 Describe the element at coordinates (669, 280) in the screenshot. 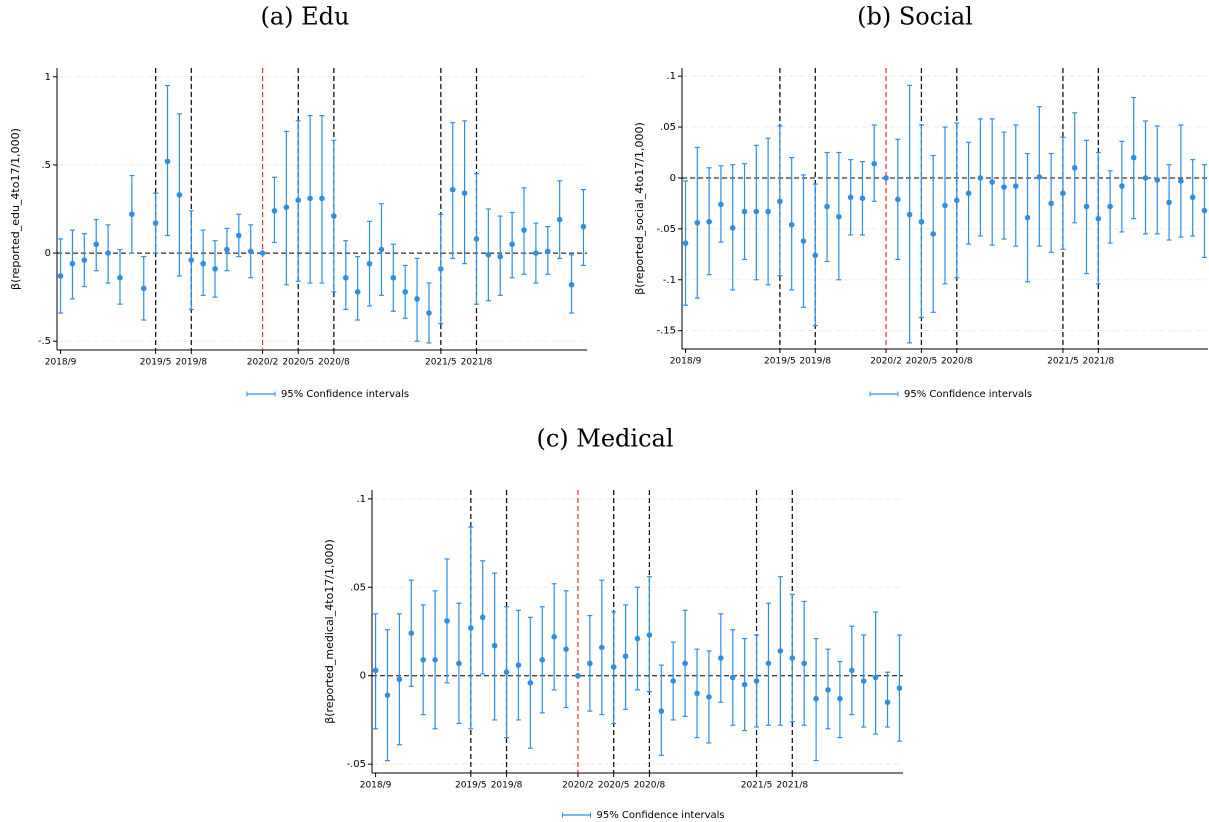

I see `y-tick-label: -.1` at that location.